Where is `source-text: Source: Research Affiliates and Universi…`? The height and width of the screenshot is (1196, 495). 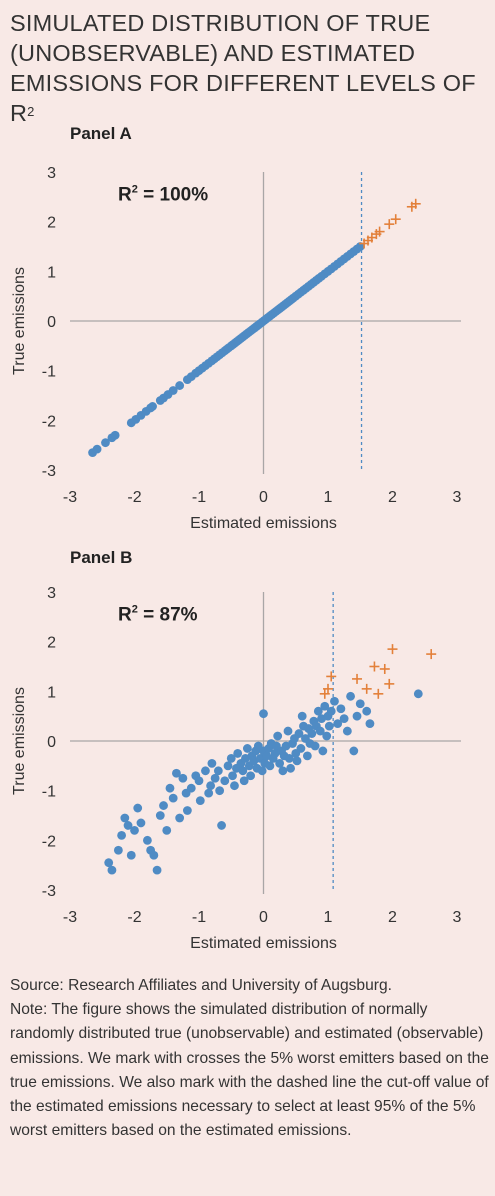
source-text: Source: Research Affiliates and Universi… is located at coordinates (201, 985).